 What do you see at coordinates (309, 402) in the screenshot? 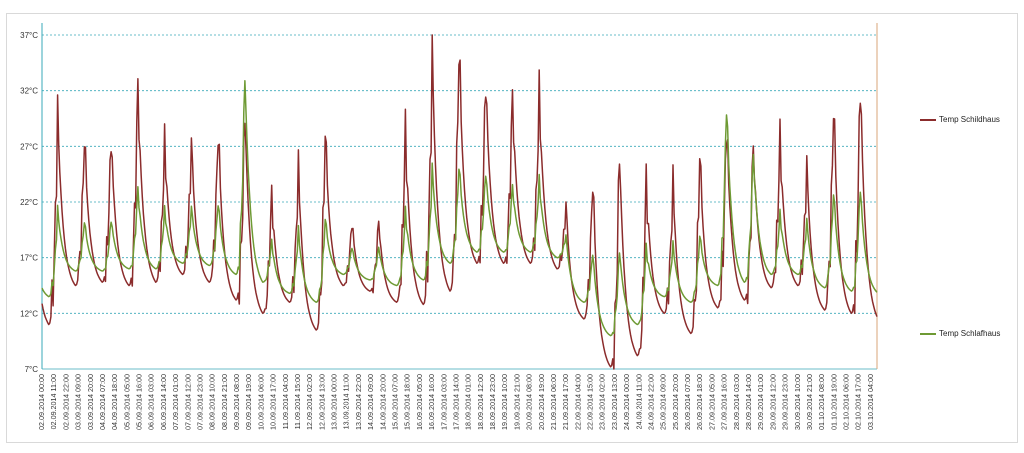
I see `x-tick-label: 12.09.2014 02:00` at bounding box center [309, 402].